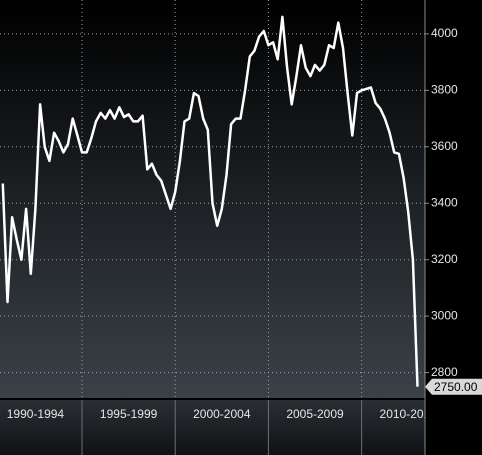 The image size is (482, 455). Describe the element at coordinates (444, 259) in the screenshot. I see `y-tick-label: 3200` at that location.